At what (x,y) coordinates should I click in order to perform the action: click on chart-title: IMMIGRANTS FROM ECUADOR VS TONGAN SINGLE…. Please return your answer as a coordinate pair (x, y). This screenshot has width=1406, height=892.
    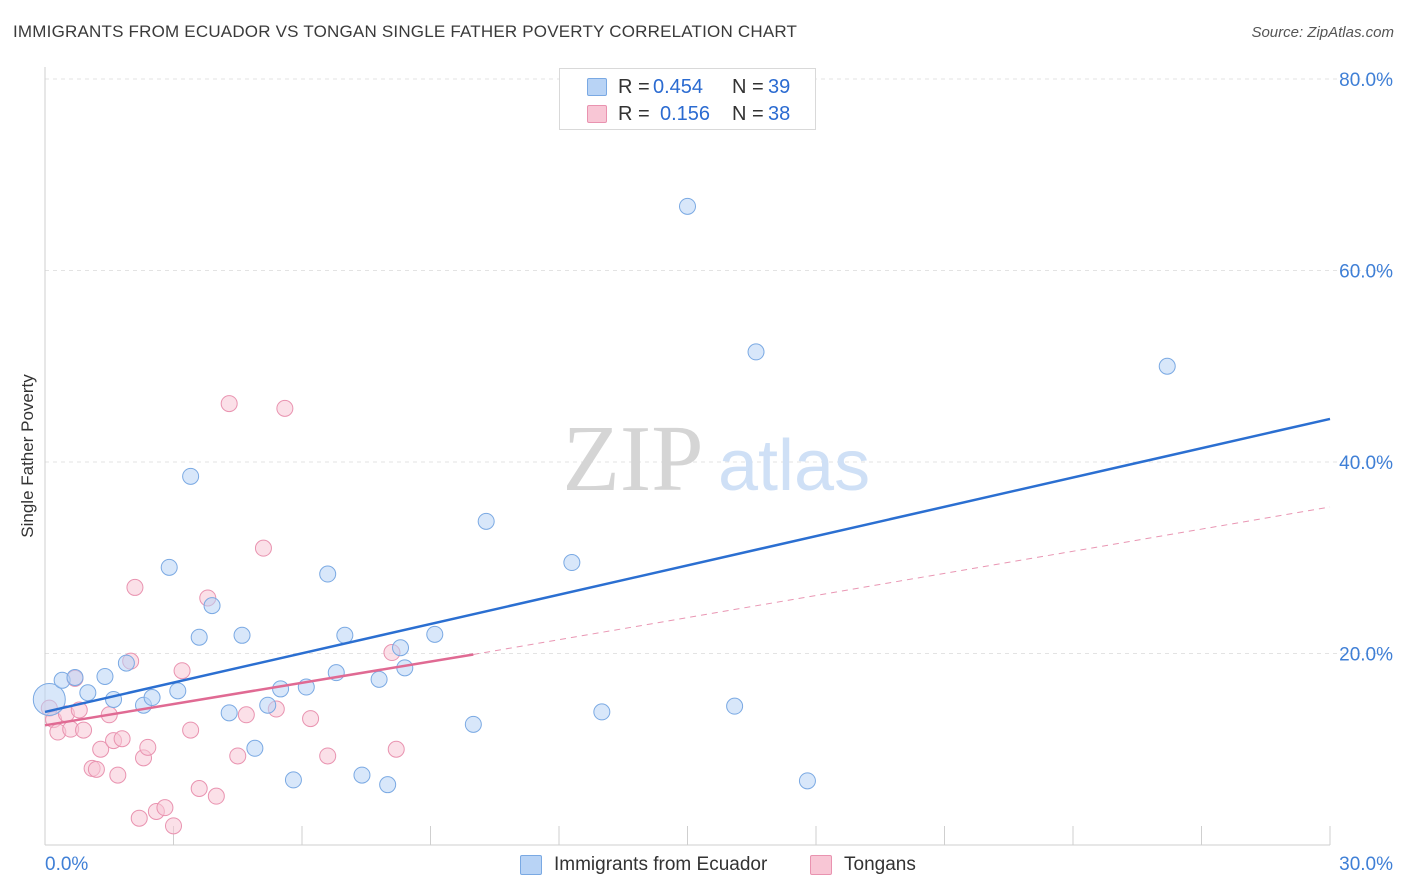
    Looking at the image, I should click on (405, 31).